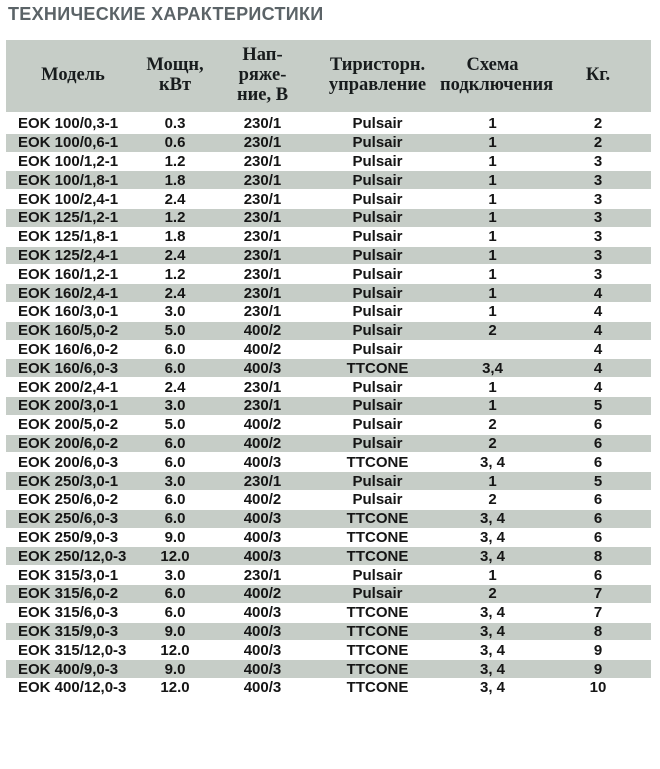 The width and height of the screenshot is (660, 769). What do you see at coordinates (73, 77) in the screenshot?
I see `col-header-model: Модель` at bounding box center [73, 77].